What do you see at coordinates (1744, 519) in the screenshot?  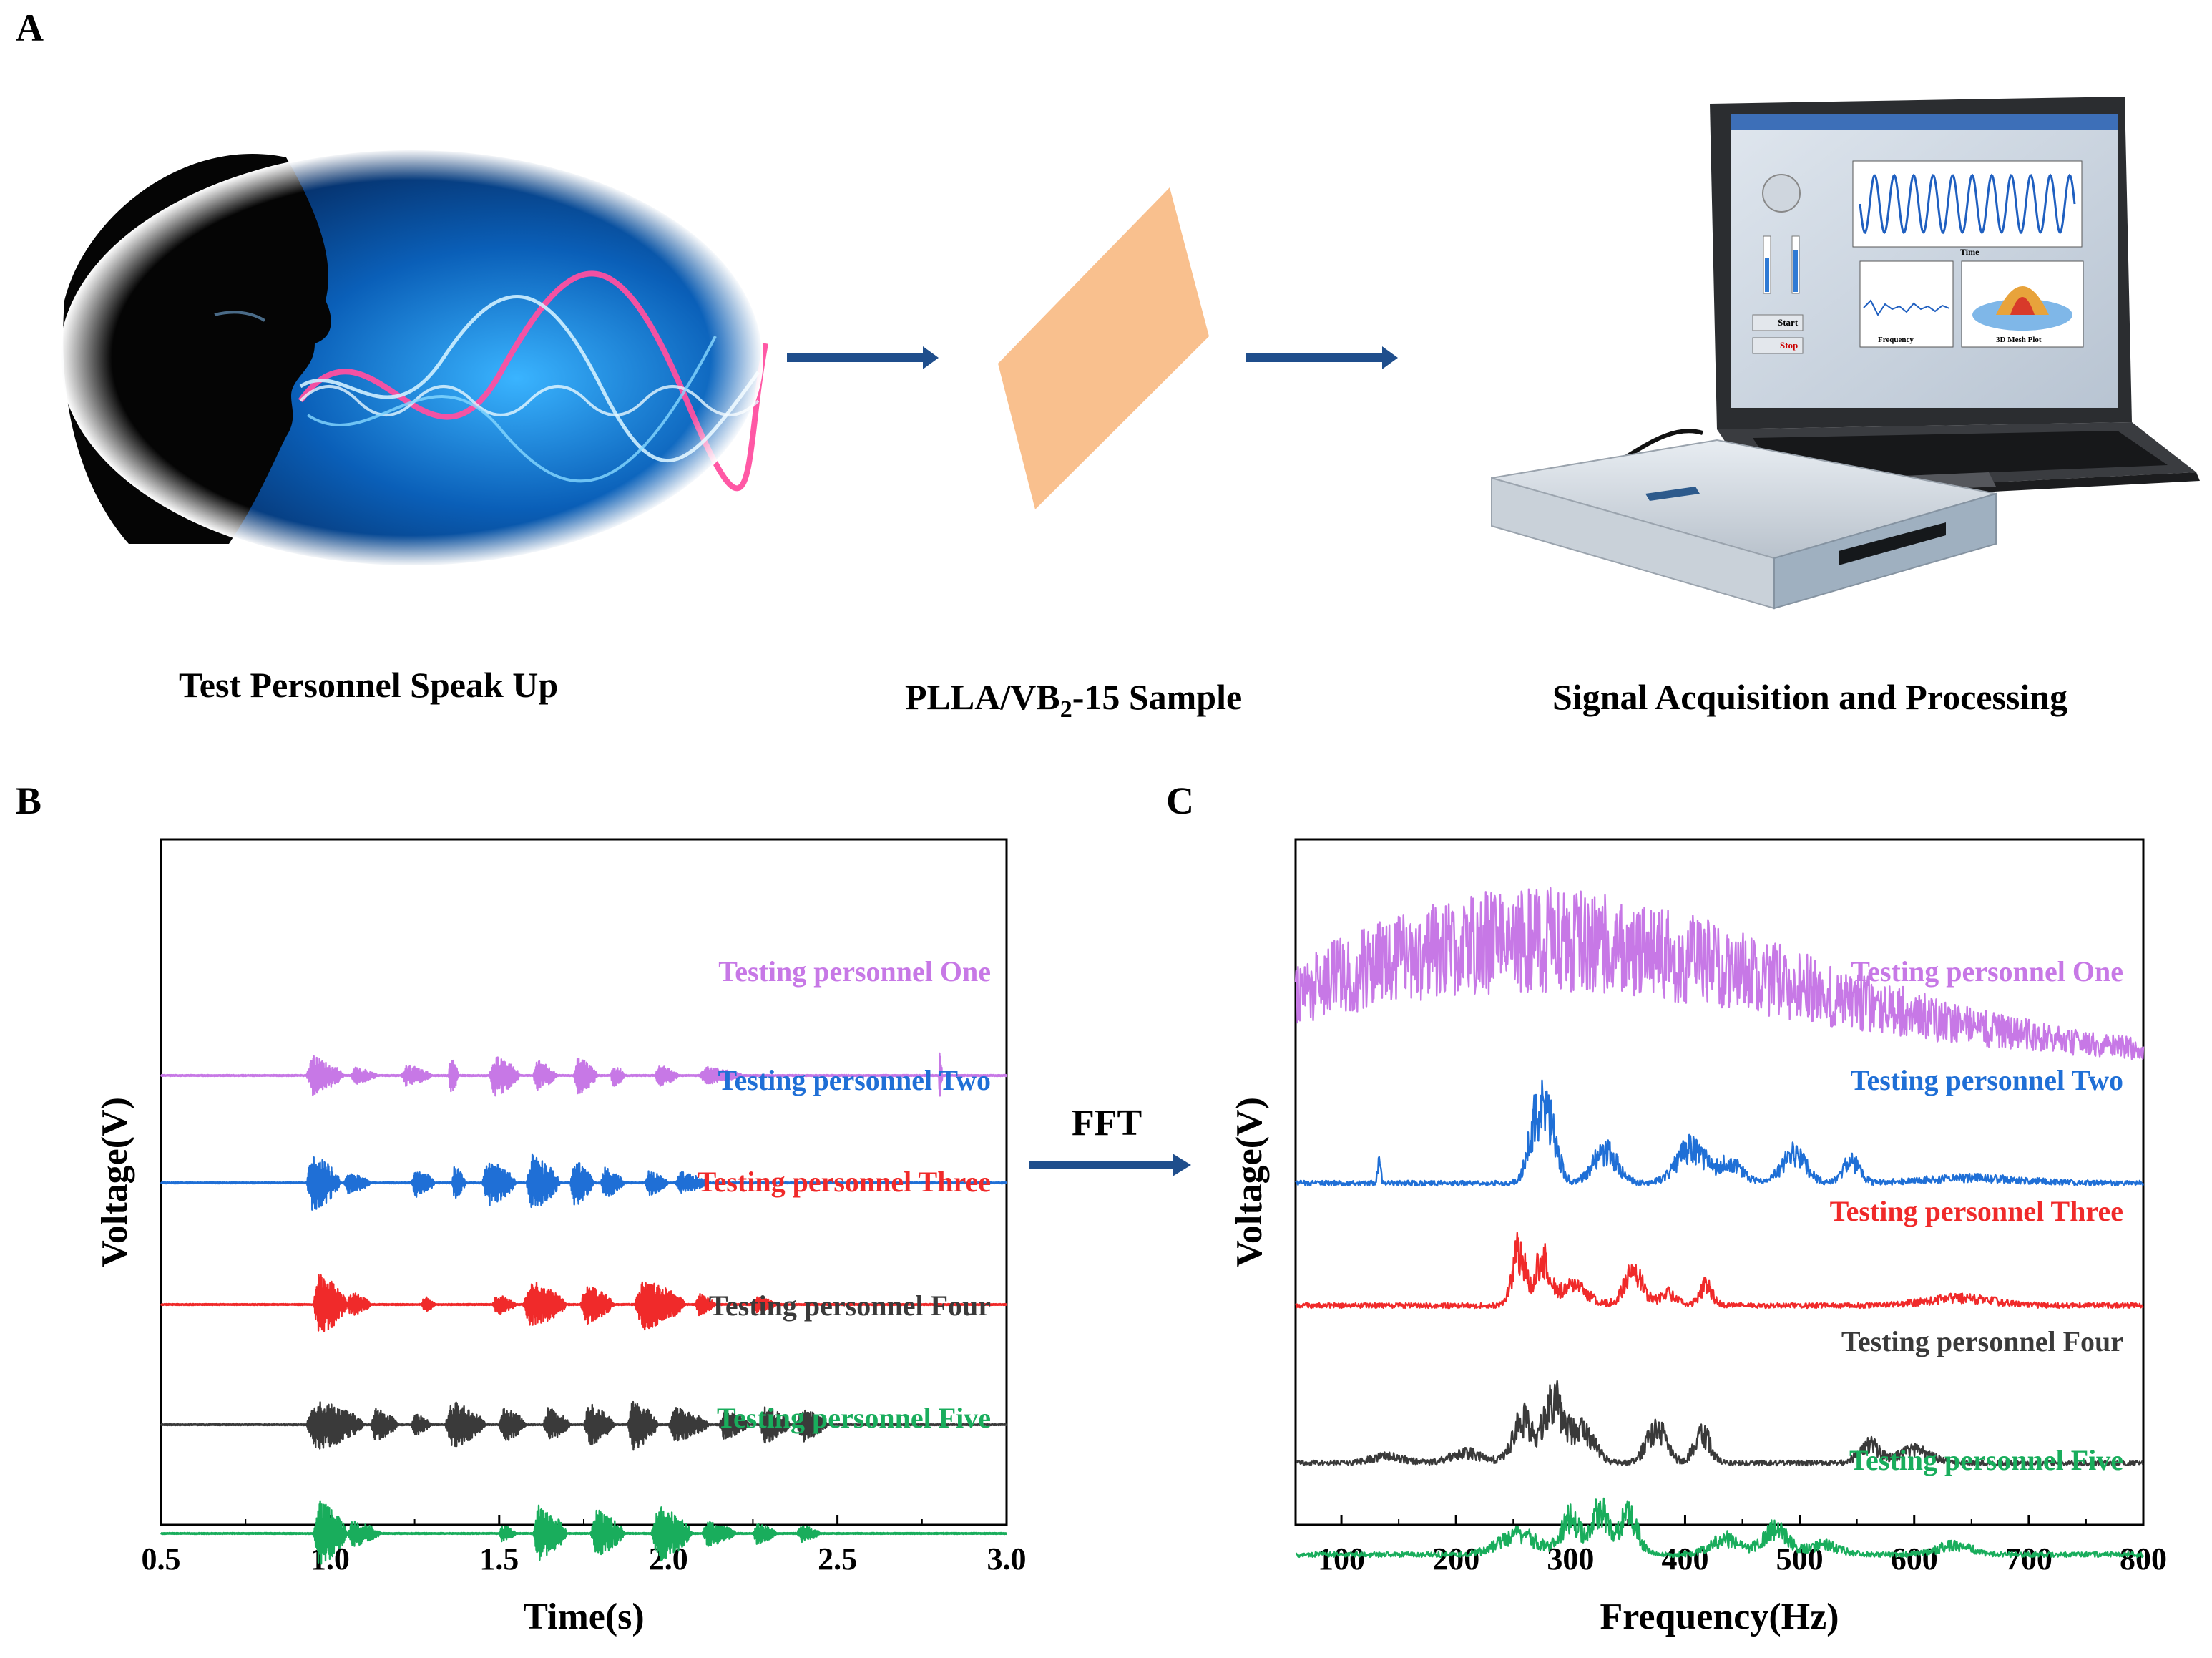 I see `daq-device-image` at bounding box center [1744, 519].